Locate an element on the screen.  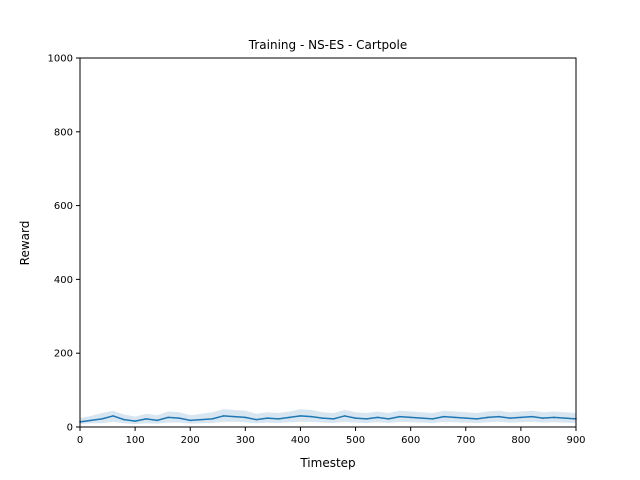
x-tick-label: 300 is located at coordinates (245, 440).